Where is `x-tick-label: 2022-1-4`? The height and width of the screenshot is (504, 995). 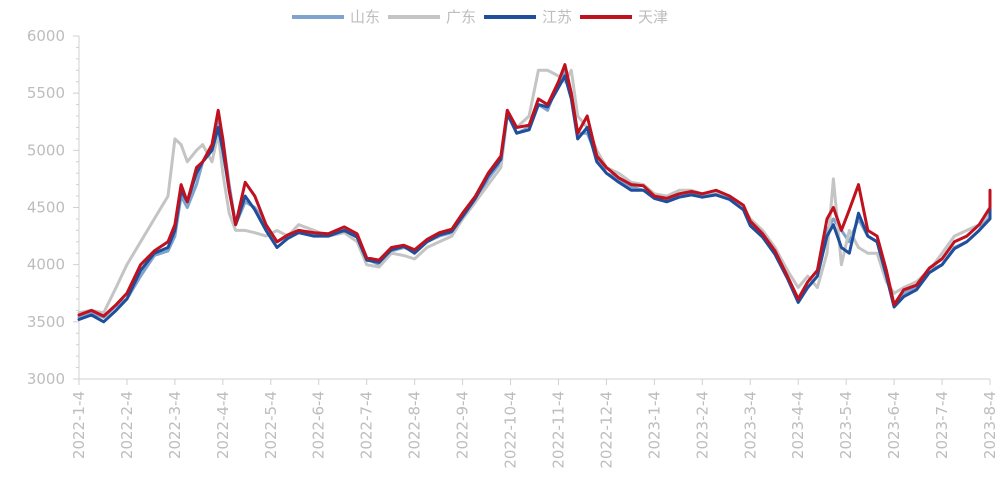 x-tick-label: 2022-1-4 is located at coordinates (79, 425).